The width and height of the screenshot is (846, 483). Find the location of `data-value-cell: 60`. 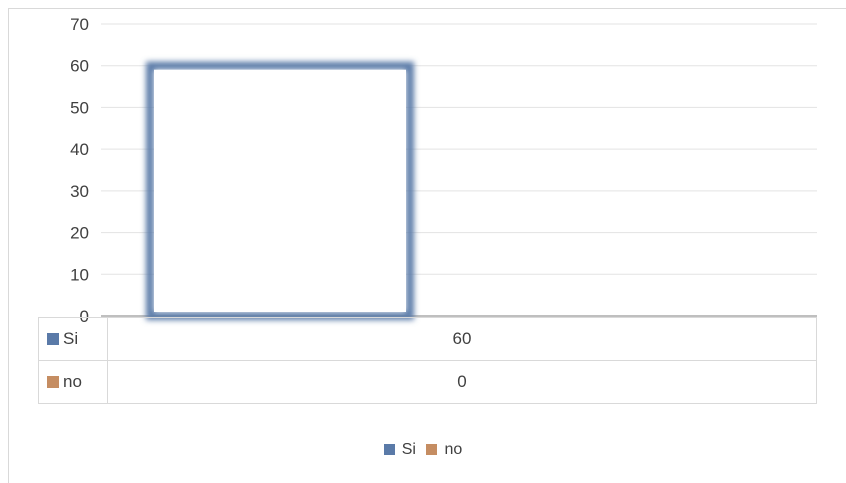

data-value-cell: 60 is located at coordinates (462, 339).